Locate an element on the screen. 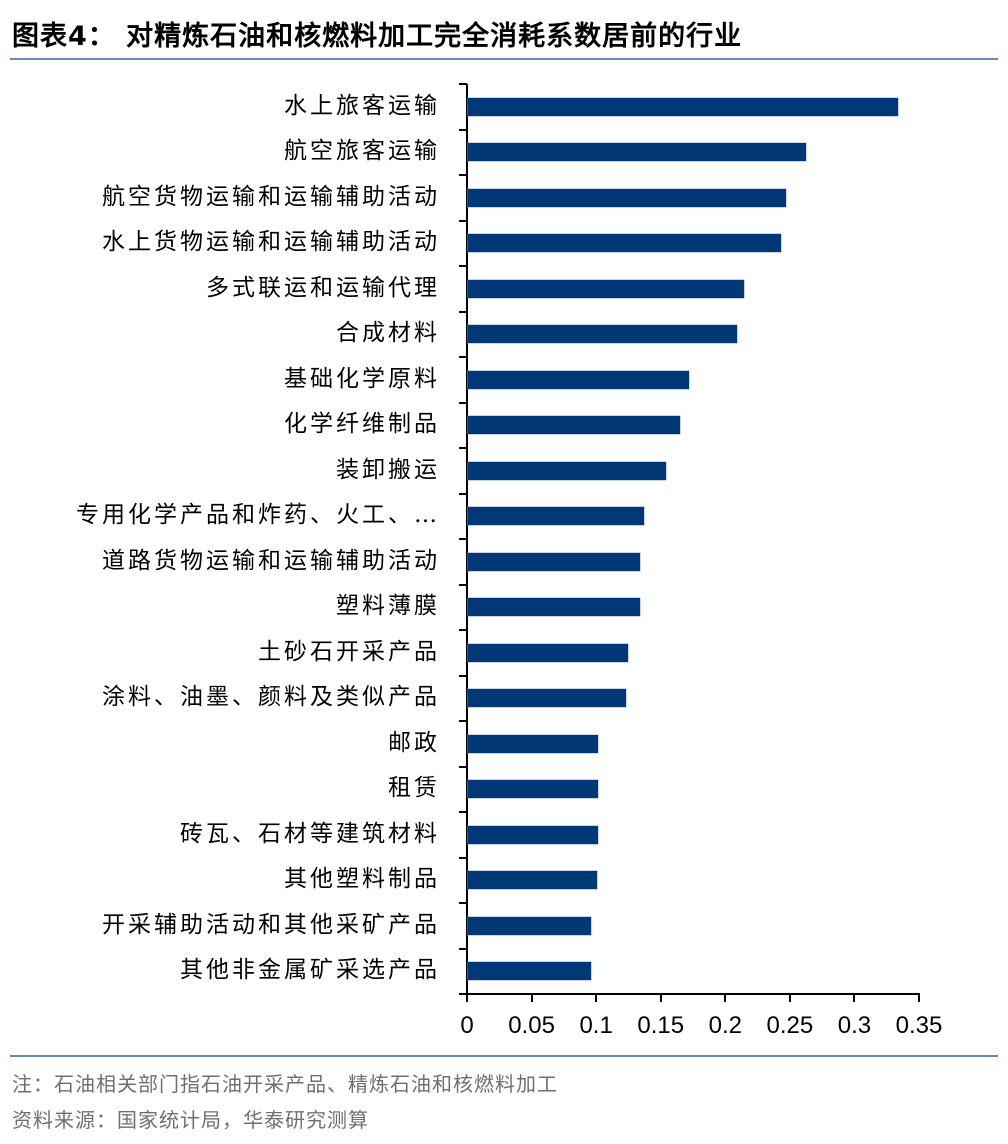 The width and height of the screenshot is (1008, 1144). chart-title: 图表4： 对精炼石油和核燃料加工完全消耗系数居前的行业 is located at coordinates (377, 36).